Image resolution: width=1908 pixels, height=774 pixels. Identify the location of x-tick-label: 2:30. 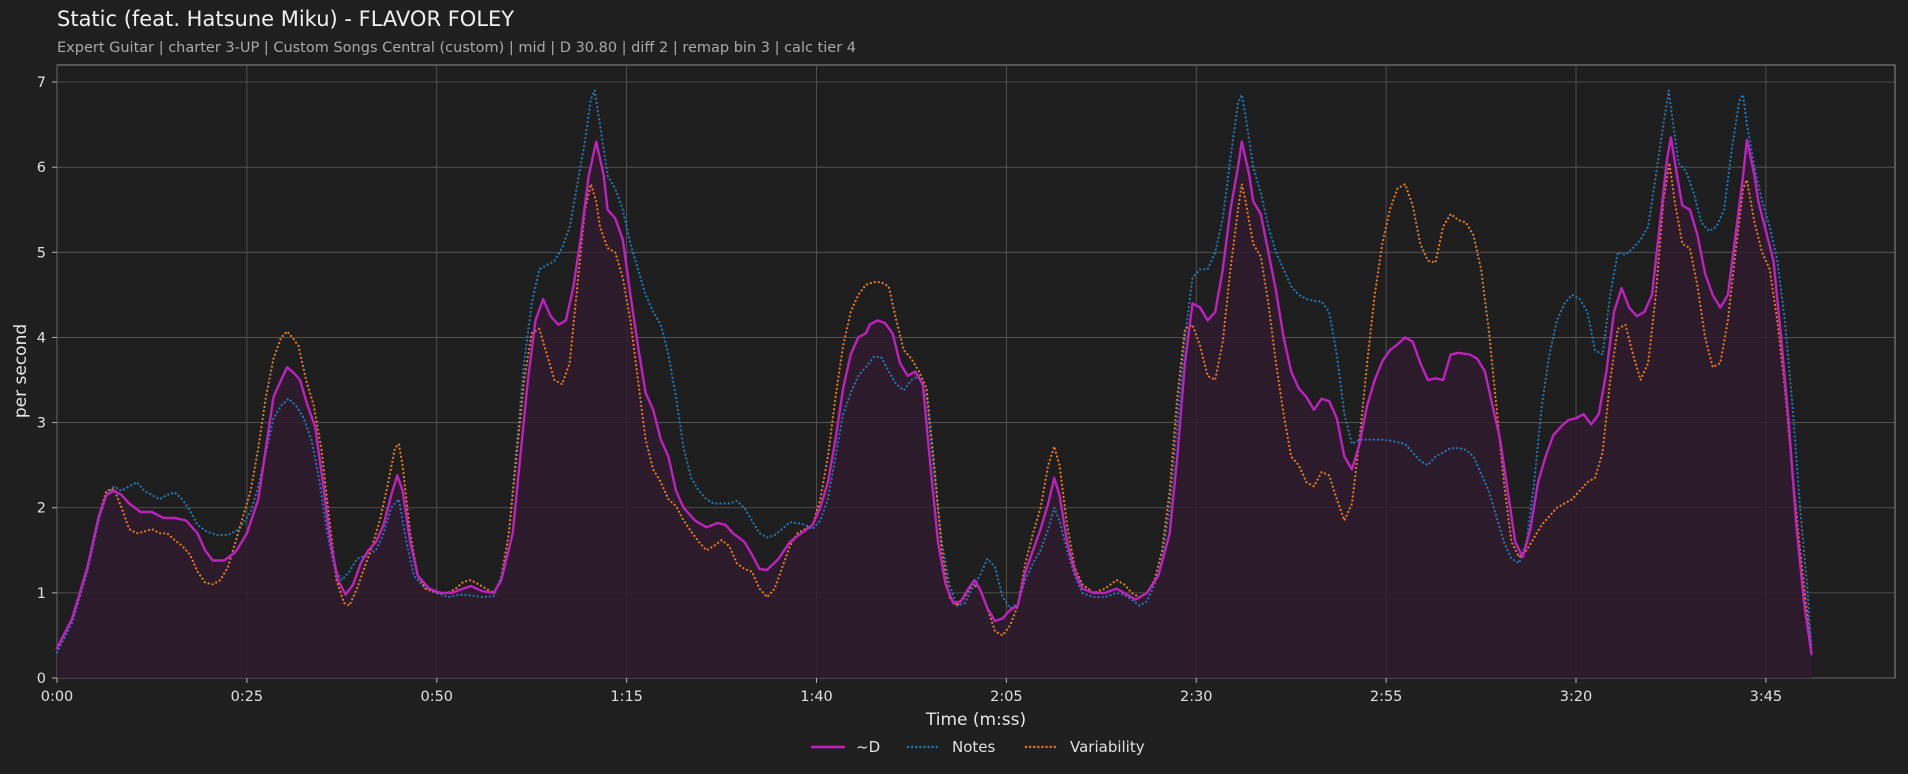
(1196, 697).